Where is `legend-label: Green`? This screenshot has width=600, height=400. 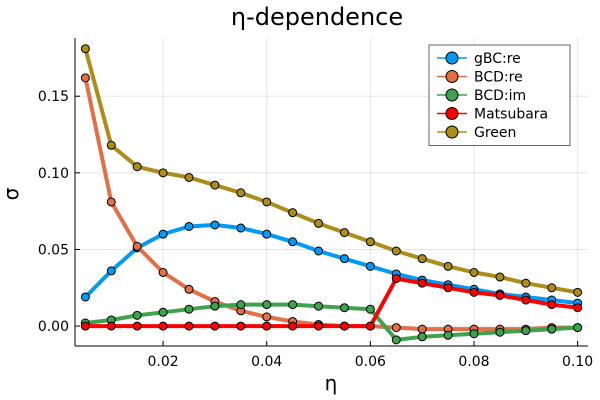 legend-label: Green is located at coordinates (495, 133).